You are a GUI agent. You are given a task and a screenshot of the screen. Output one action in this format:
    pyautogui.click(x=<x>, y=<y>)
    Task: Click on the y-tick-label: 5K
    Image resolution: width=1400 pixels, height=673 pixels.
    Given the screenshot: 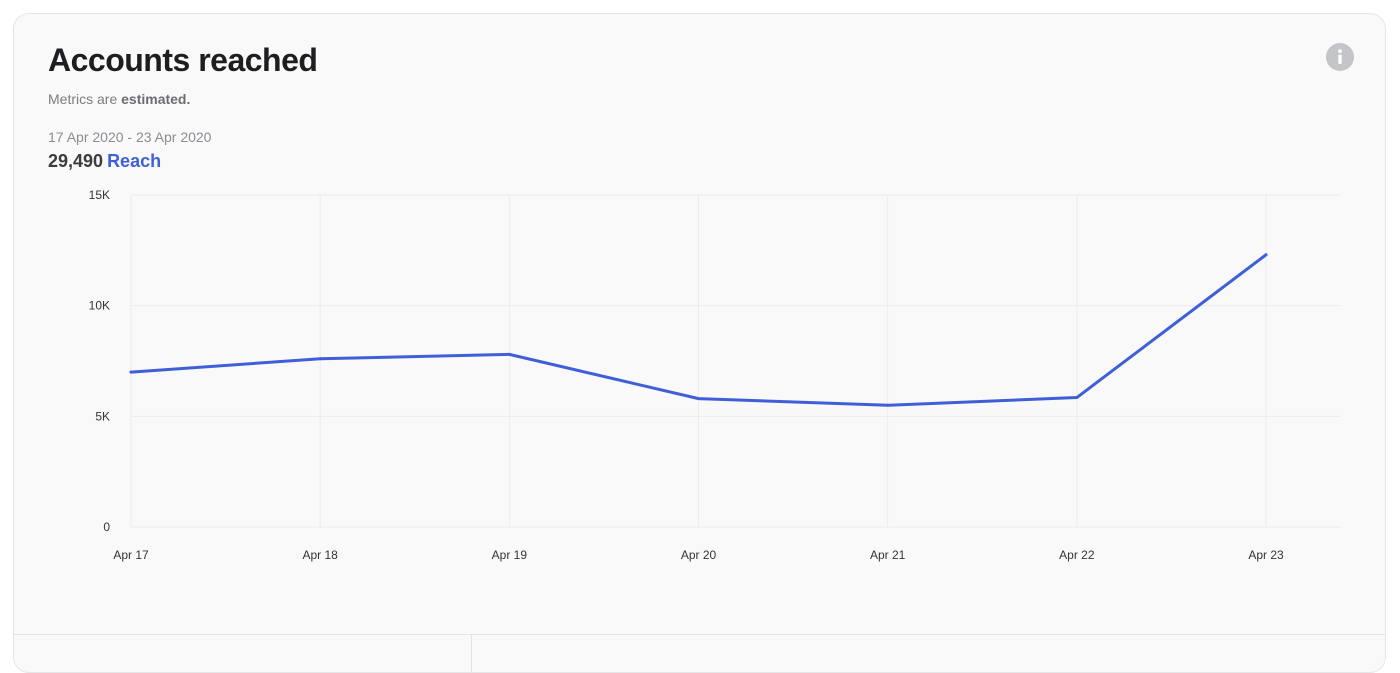 What is the action you would take?
    pyautogui.click(x=102, y=416)
    